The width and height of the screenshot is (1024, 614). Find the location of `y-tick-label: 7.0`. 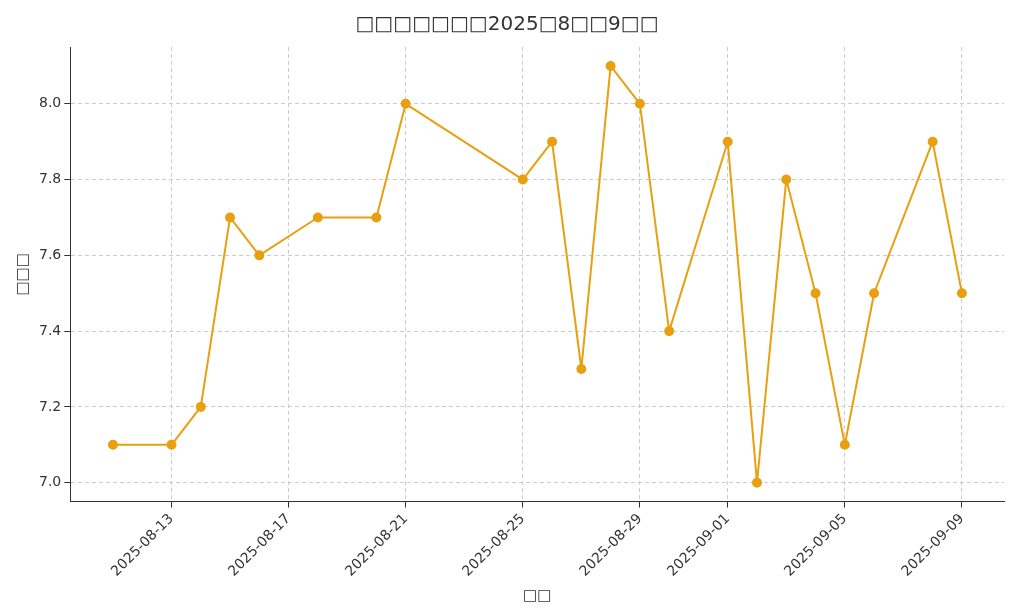

y-tick-label: 7.0 is located at coordinates (50, 481).